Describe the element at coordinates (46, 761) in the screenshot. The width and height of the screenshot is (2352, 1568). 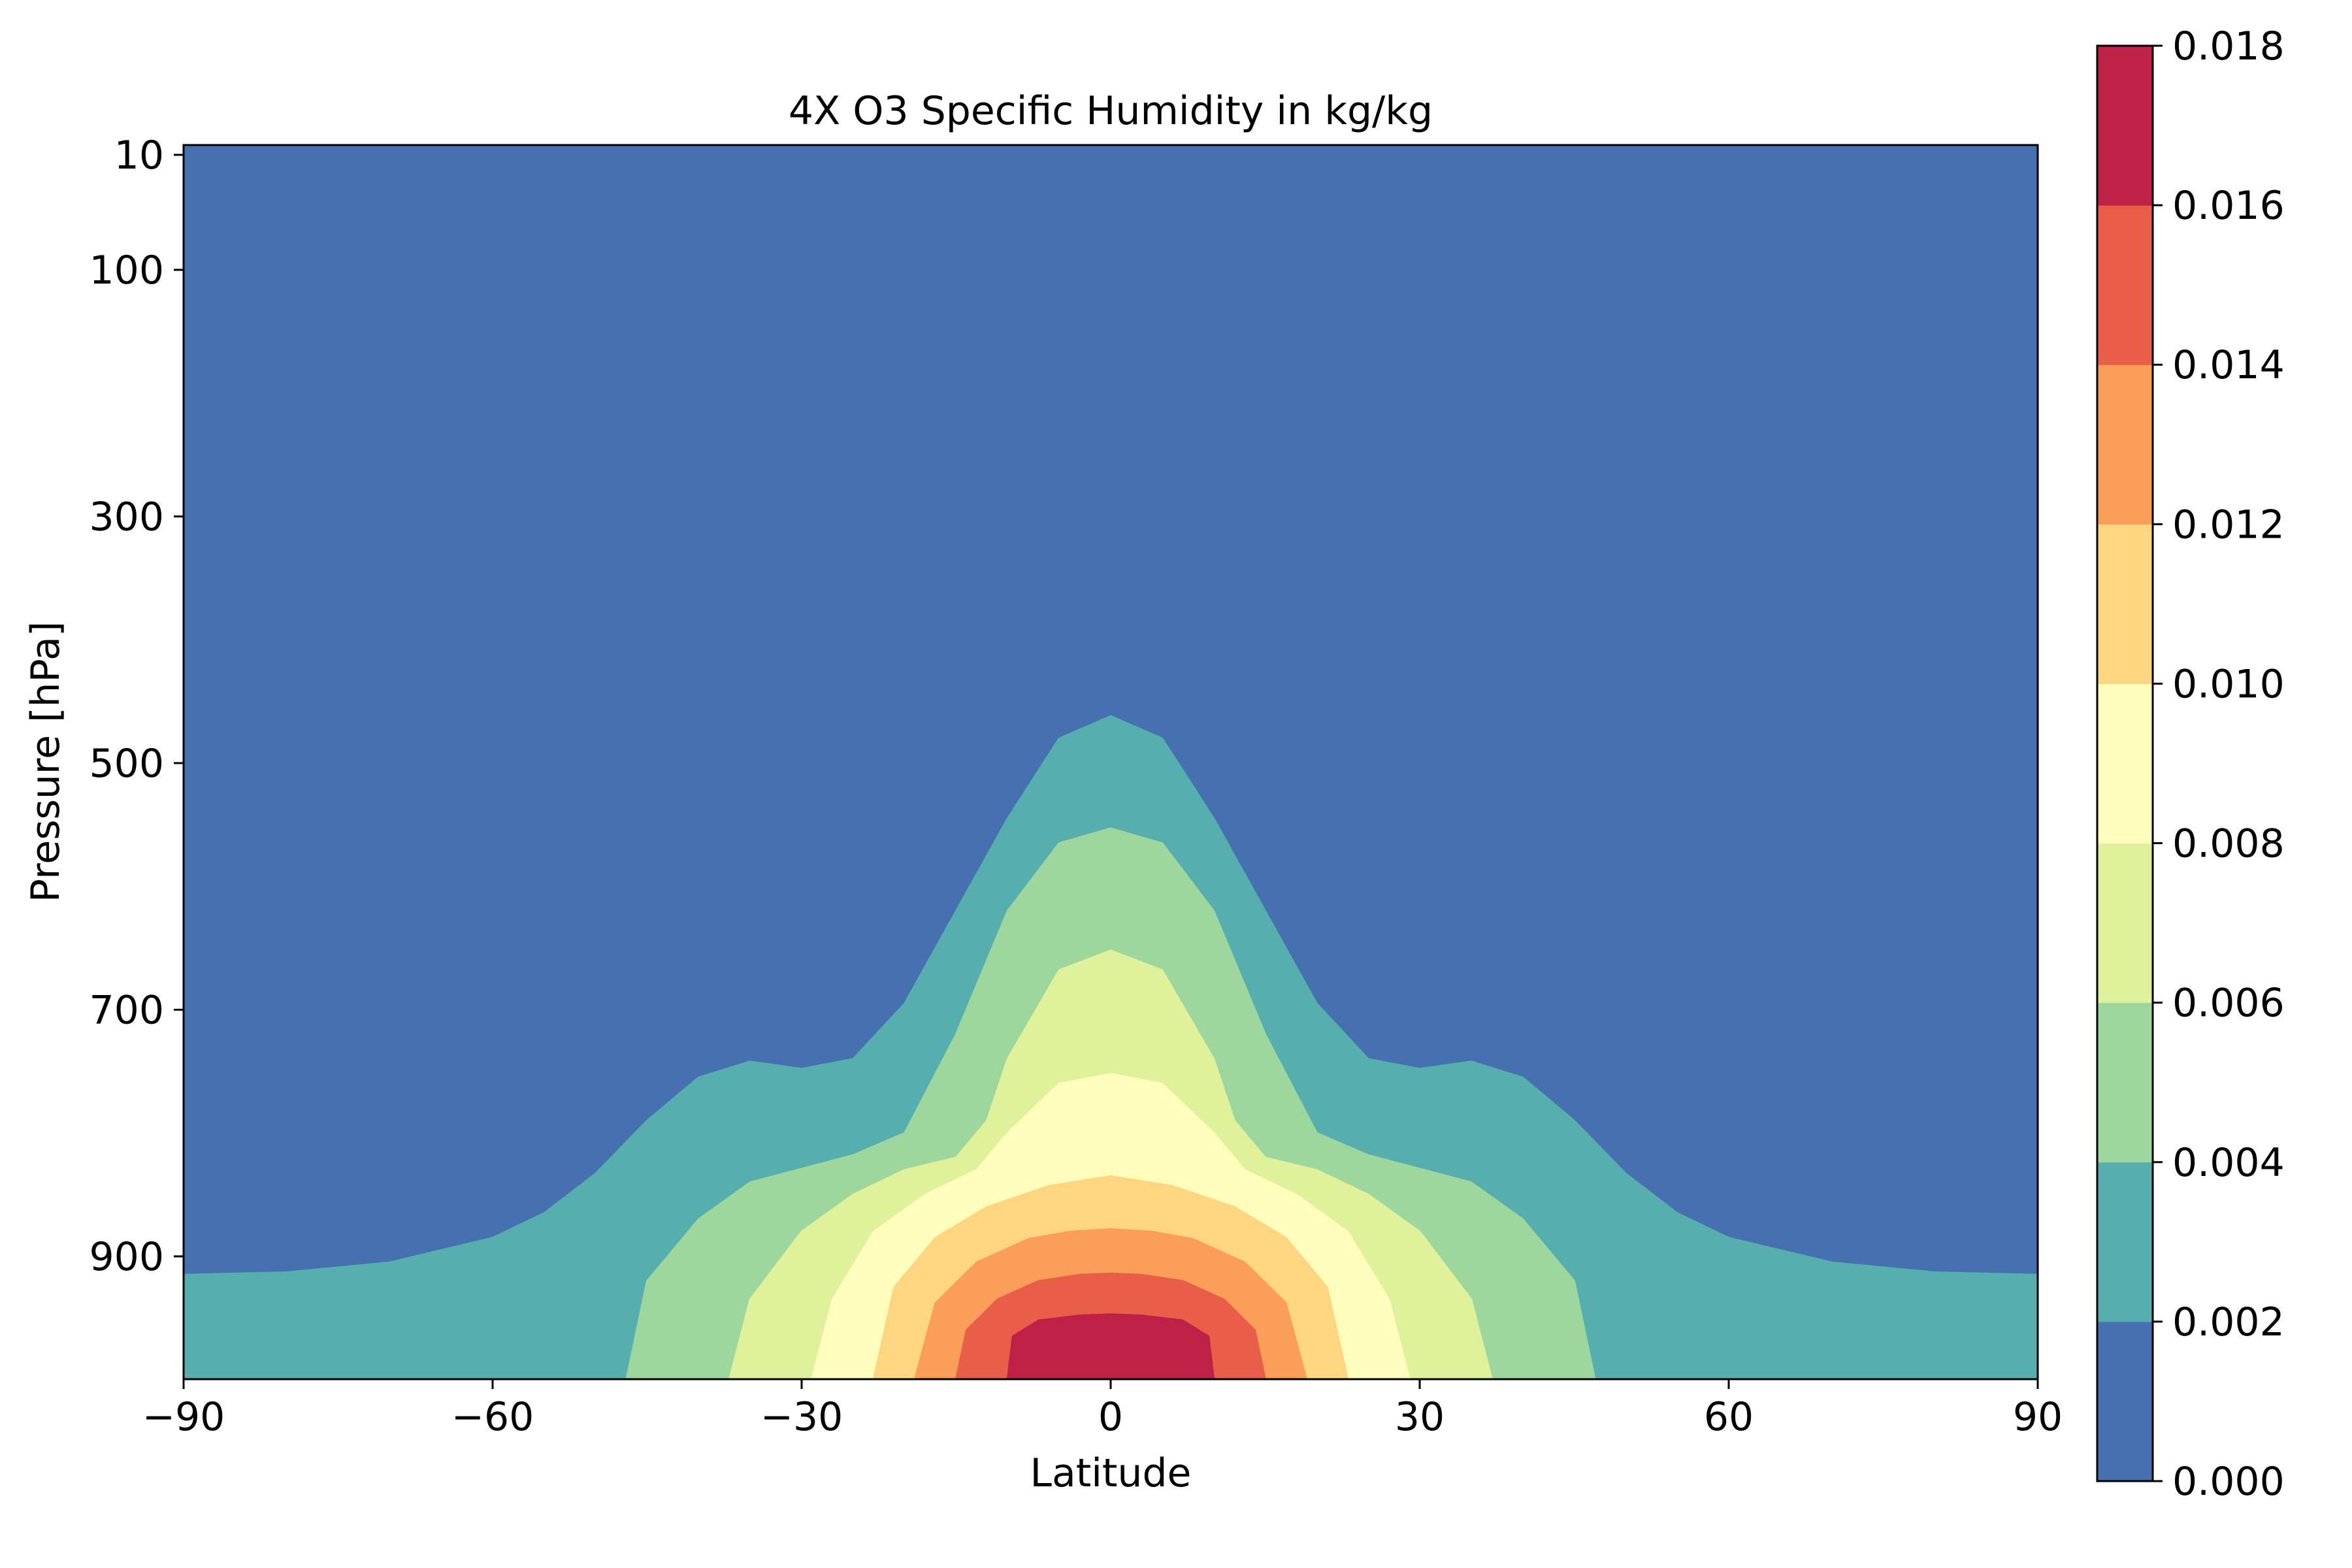
I see `y-axis-label: Pressure [hPa]` at that location.